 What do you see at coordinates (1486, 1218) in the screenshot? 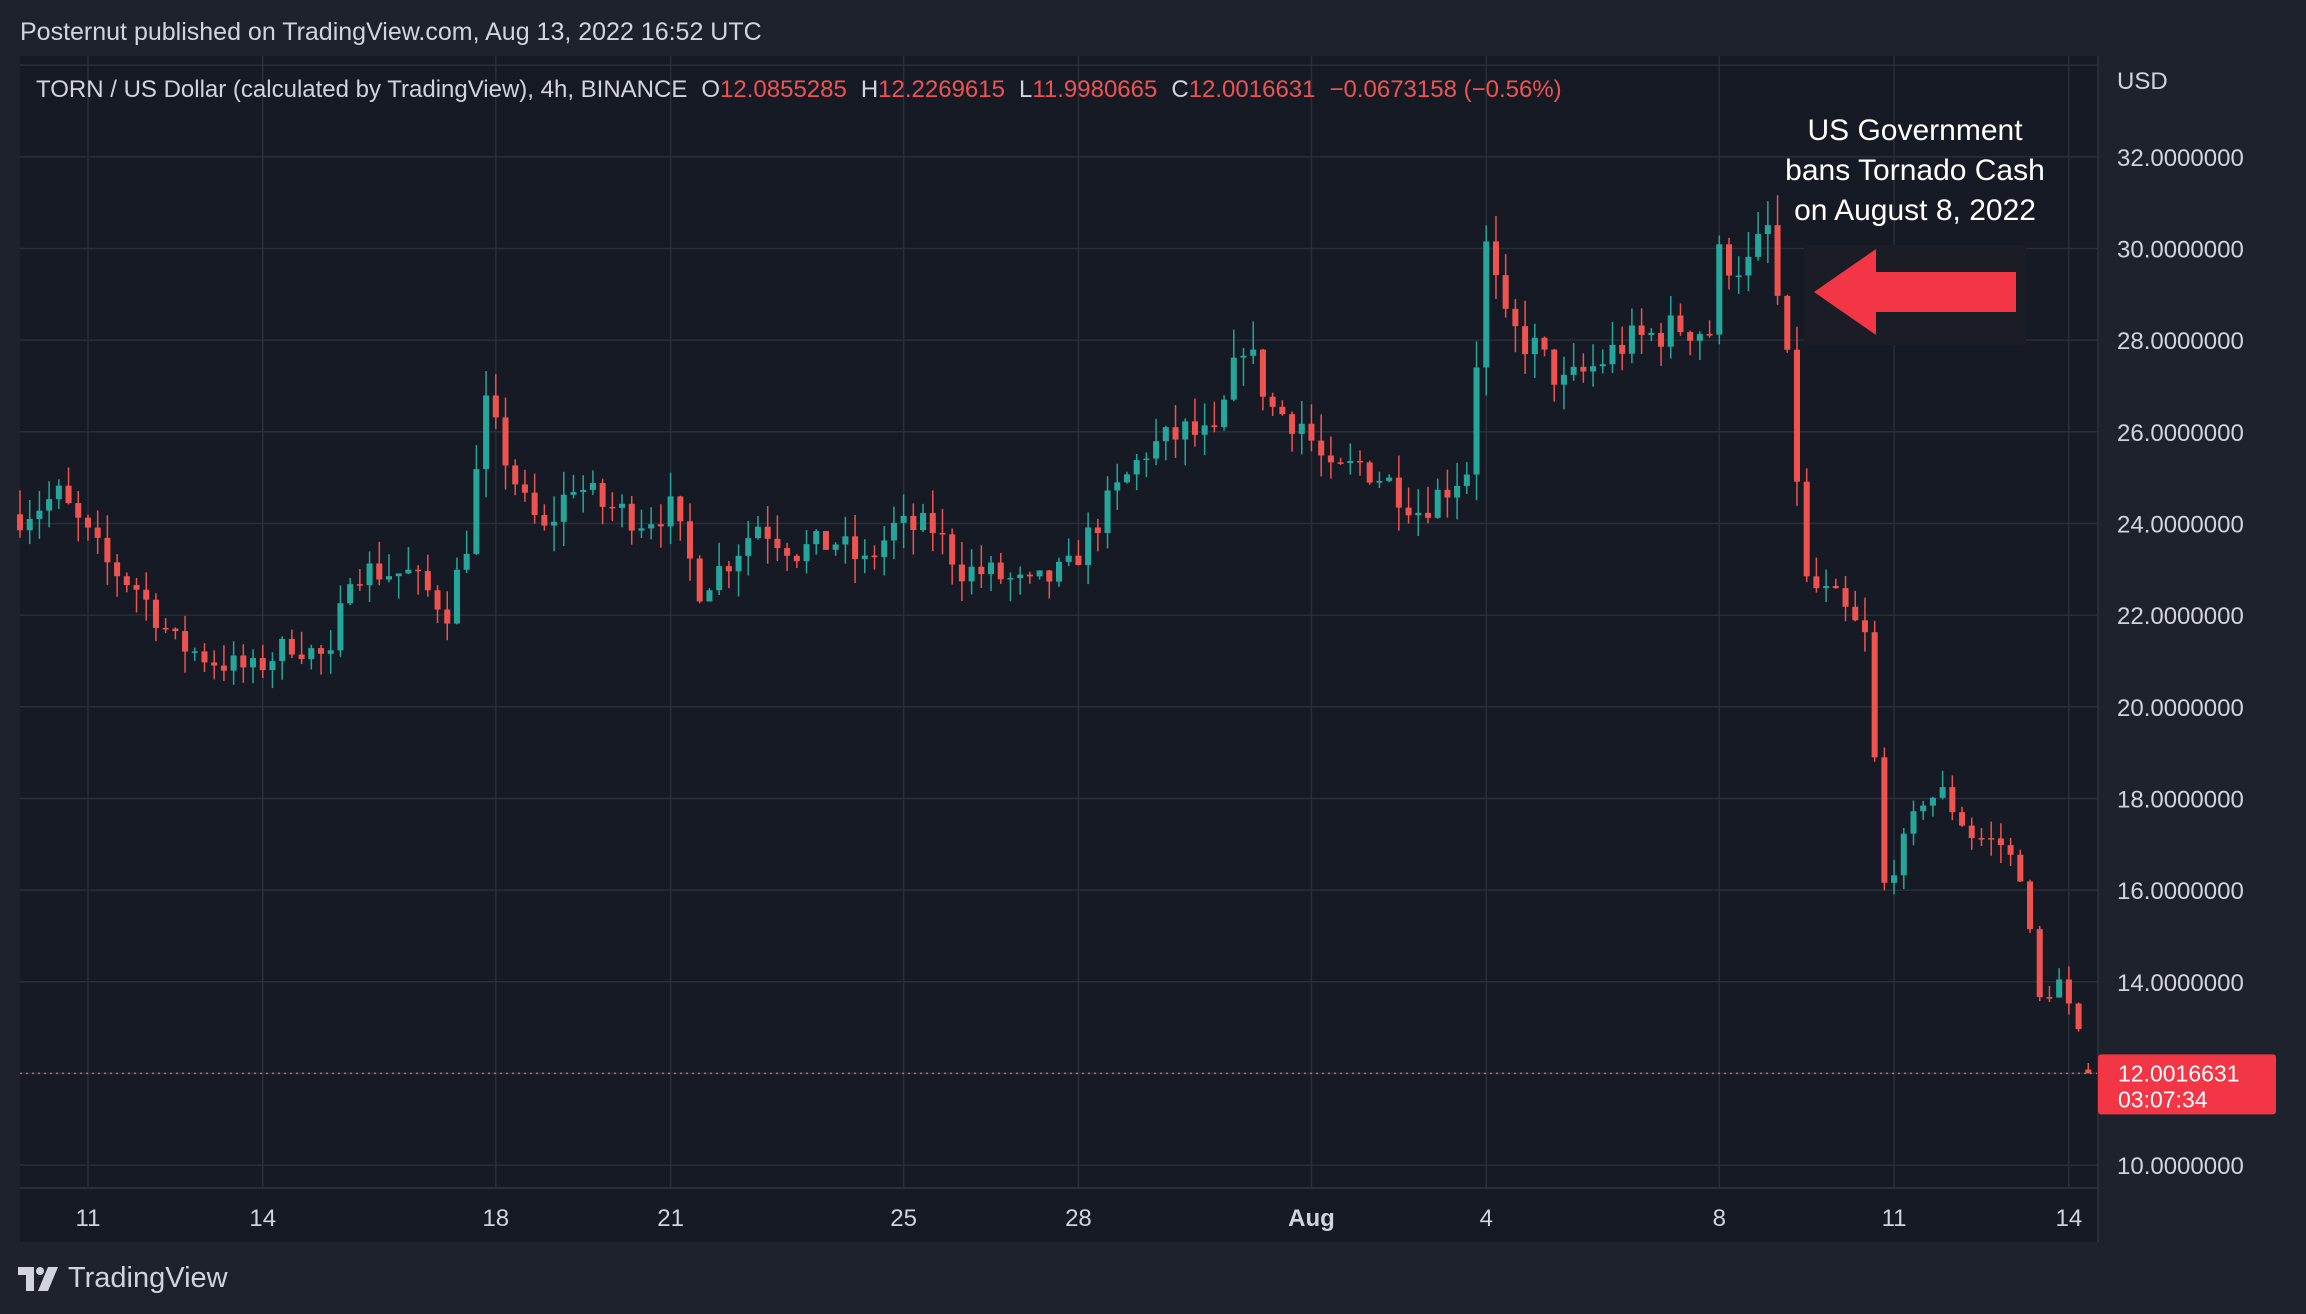
I see `x-tick-label: 4` at bounding box center [1486, 1218].